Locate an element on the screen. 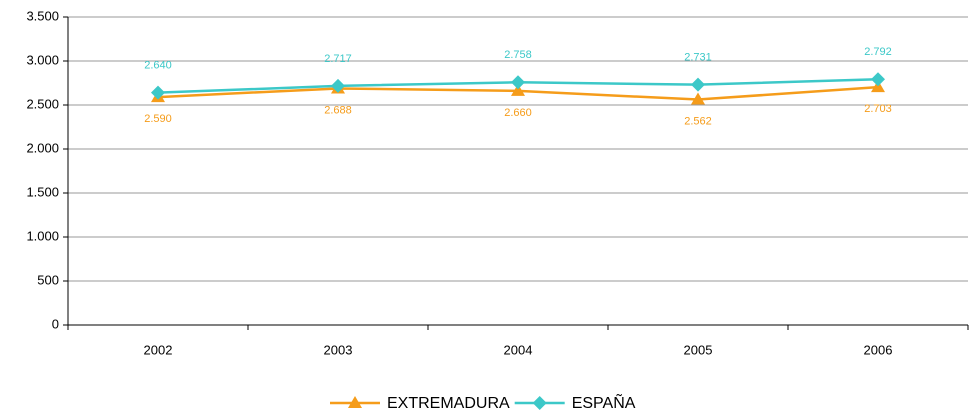 Image resolution: width=969 pixels, height=413 pixels. y-tick-label: 2.000 is located at coordinates (42, 147).